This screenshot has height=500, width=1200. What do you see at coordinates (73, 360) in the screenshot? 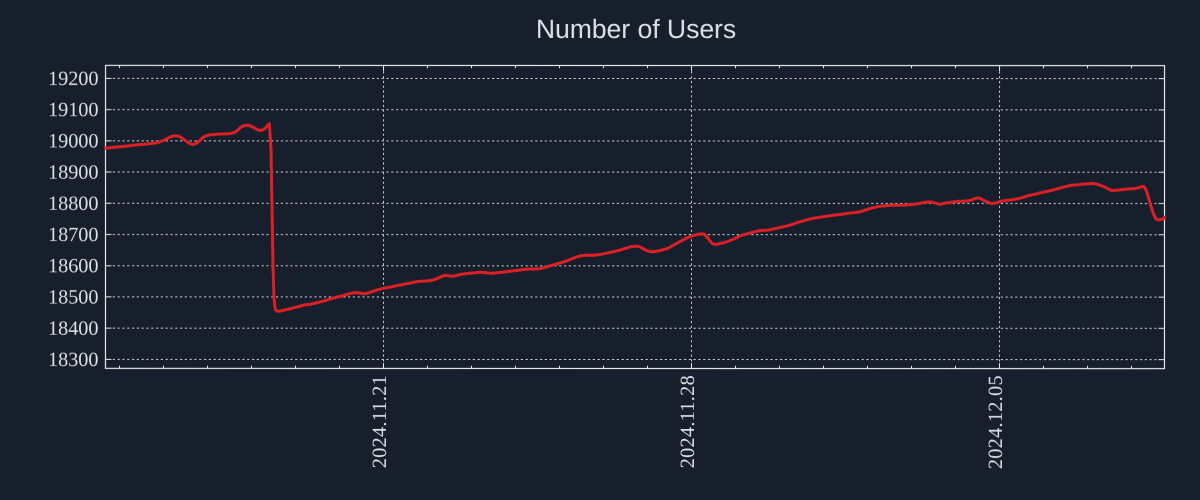
I see `svg-text: 18300` at bounding box center [73, 360].